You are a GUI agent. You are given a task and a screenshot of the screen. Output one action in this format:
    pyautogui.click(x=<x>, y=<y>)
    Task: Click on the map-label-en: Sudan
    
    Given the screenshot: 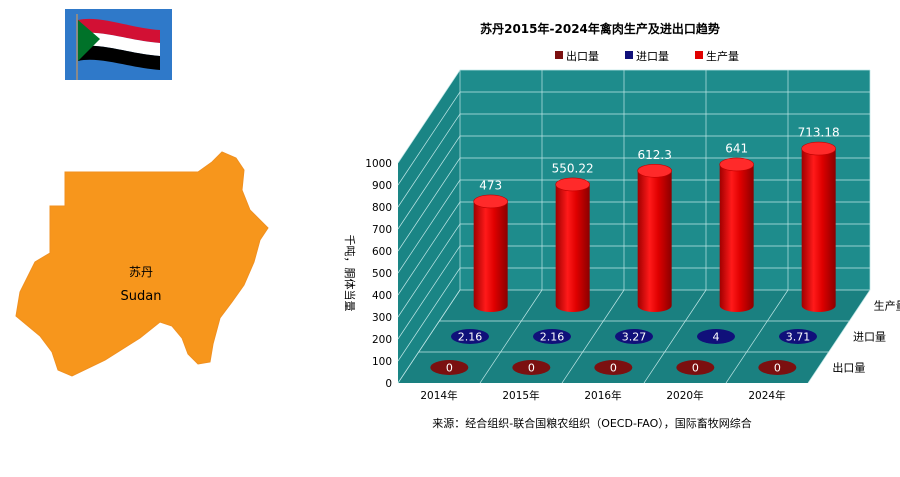 What is the action you would take?
    pyautogui.click(x=141, y=296)
    